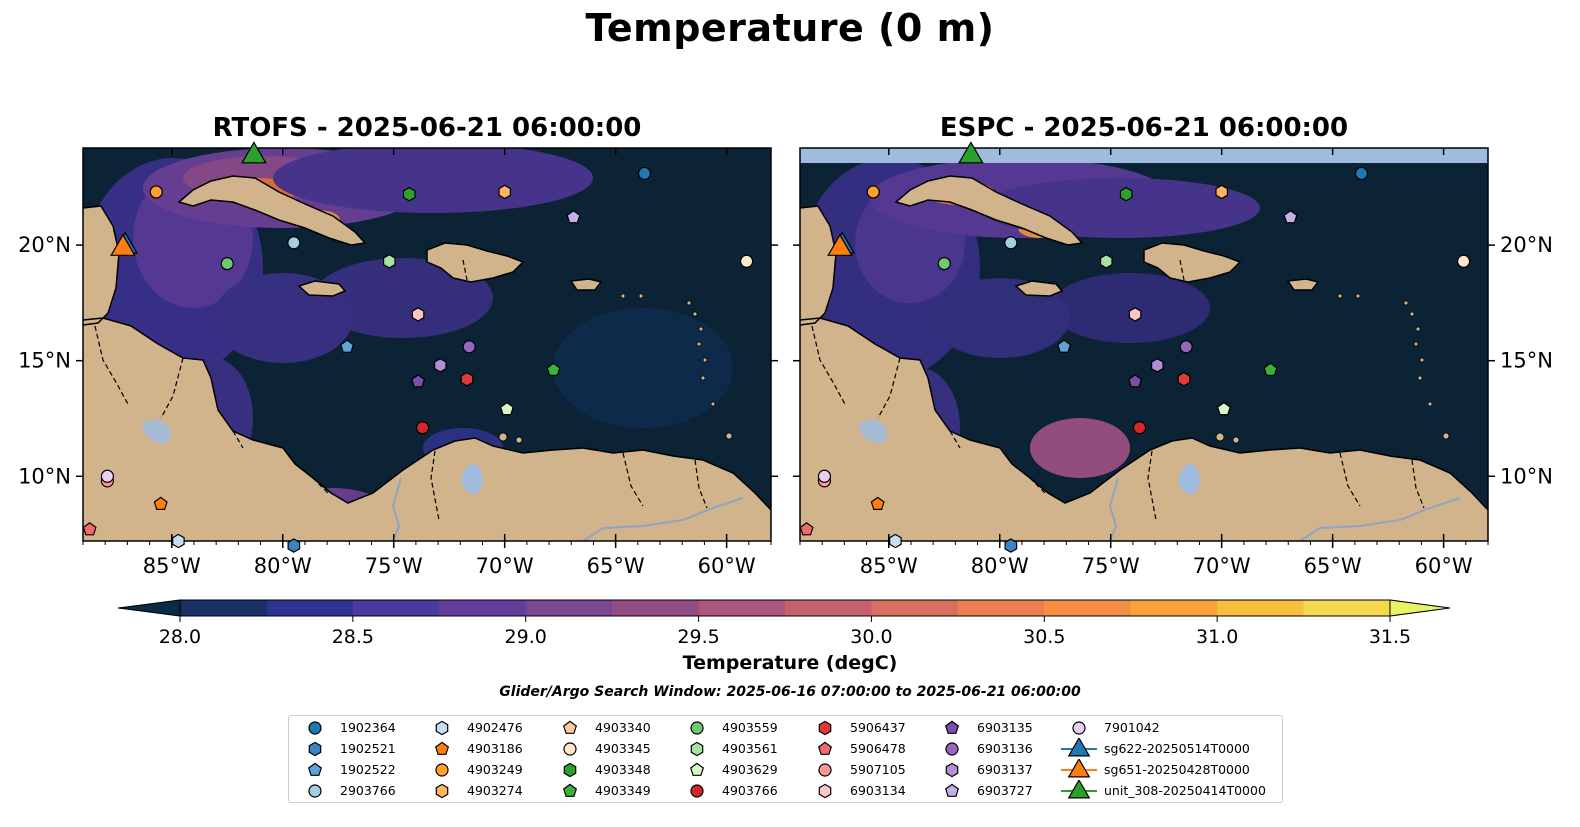 This screenshot has width=1580, height=827. What do you see at coordinates (495, 727) in the screenshot?
I see `legend-label: 4902476` at bounding box center [495, 727].